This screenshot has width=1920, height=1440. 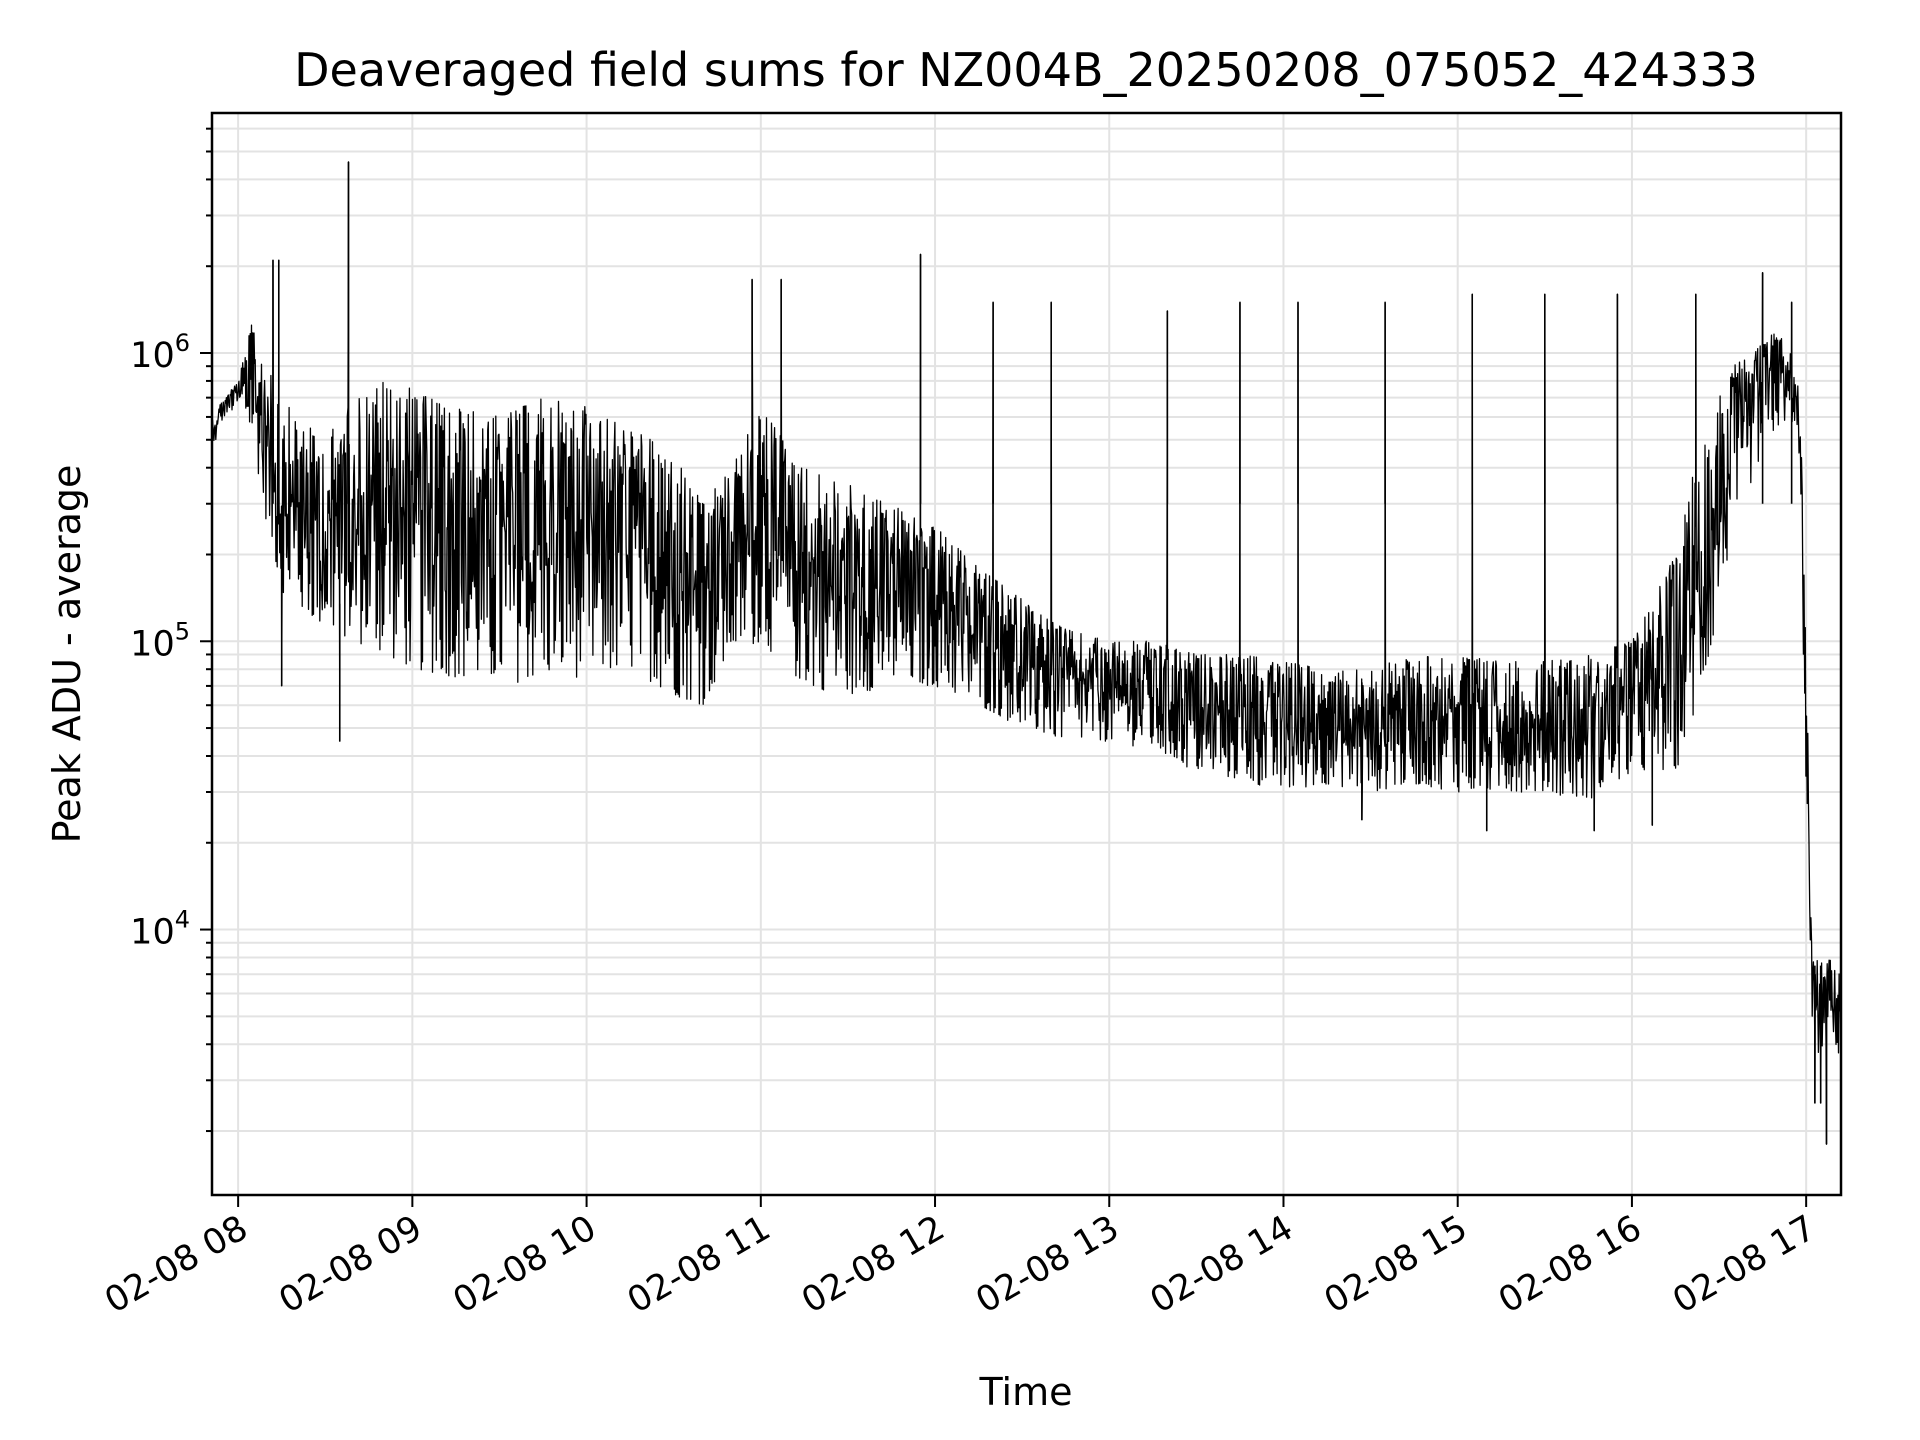 I want to click on x-tick-label: 02-08 10, so click(x=525, y=1264).